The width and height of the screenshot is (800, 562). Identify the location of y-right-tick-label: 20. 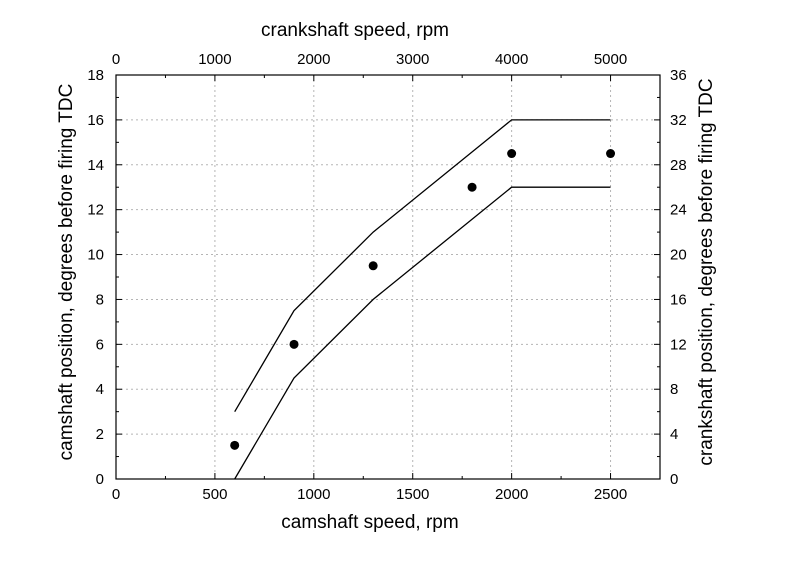
(678, 255).